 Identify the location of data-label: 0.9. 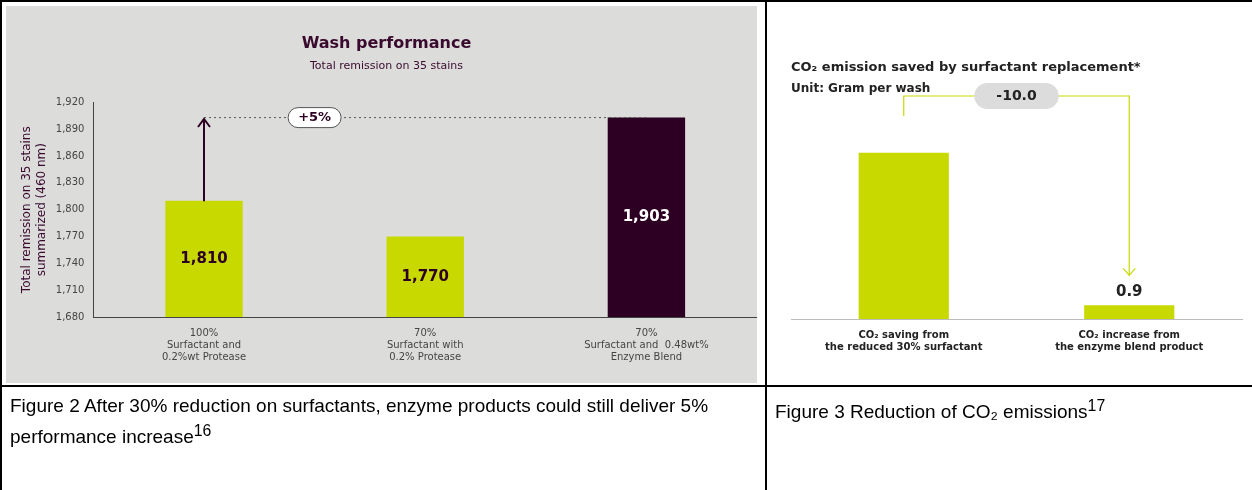
(1129, 290).